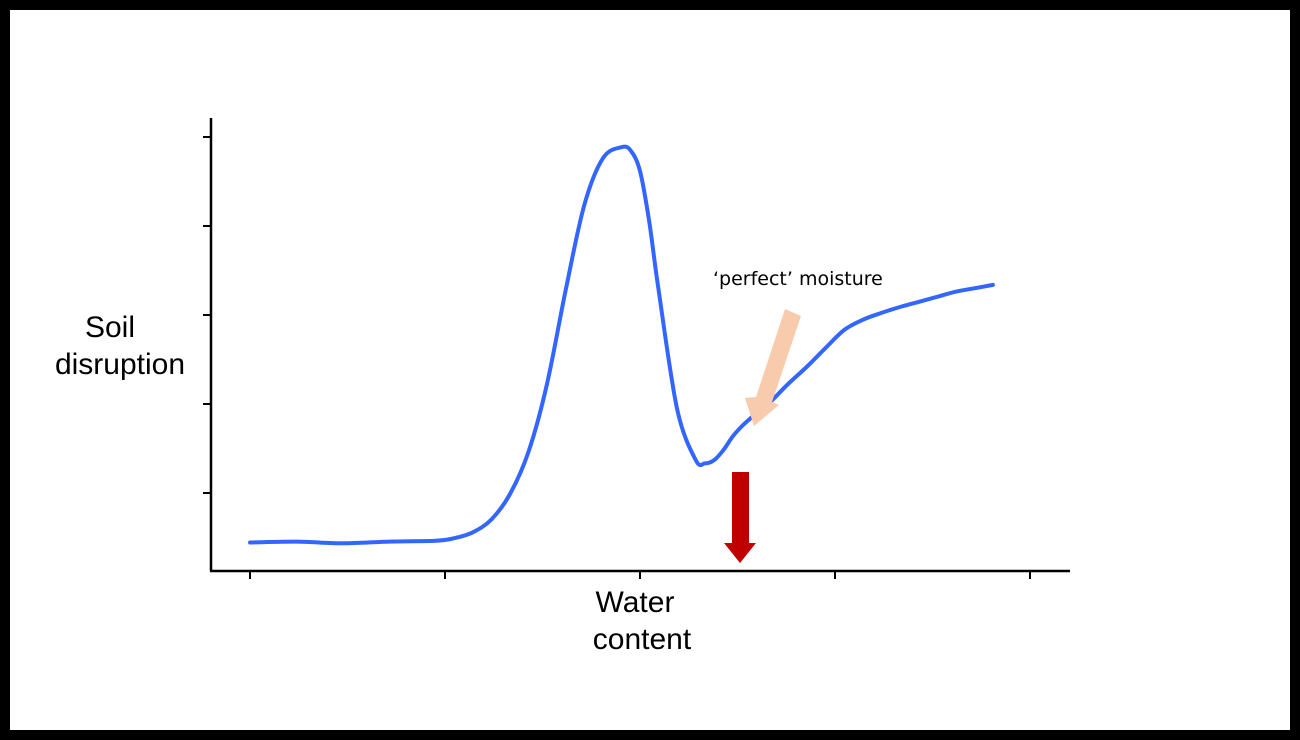  What do you see at coordinates (798, 279) in the screenshot?
I see `perfect-moisture-annotation: ‘perfect’ moisture` at bounding box center [798, 279].